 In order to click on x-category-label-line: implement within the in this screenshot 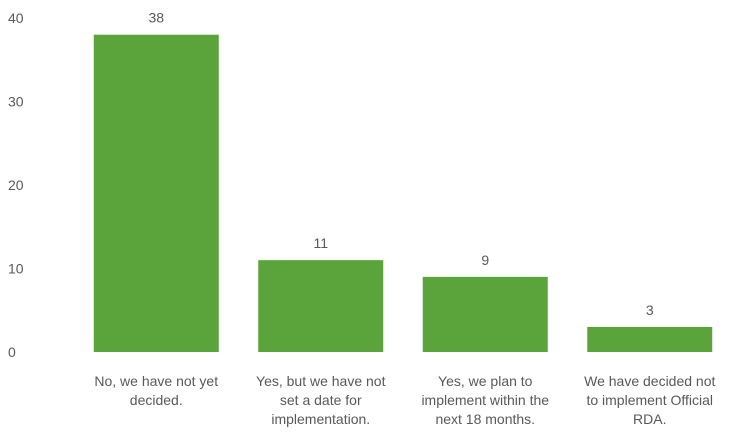, I will do `click(485, 400)`.